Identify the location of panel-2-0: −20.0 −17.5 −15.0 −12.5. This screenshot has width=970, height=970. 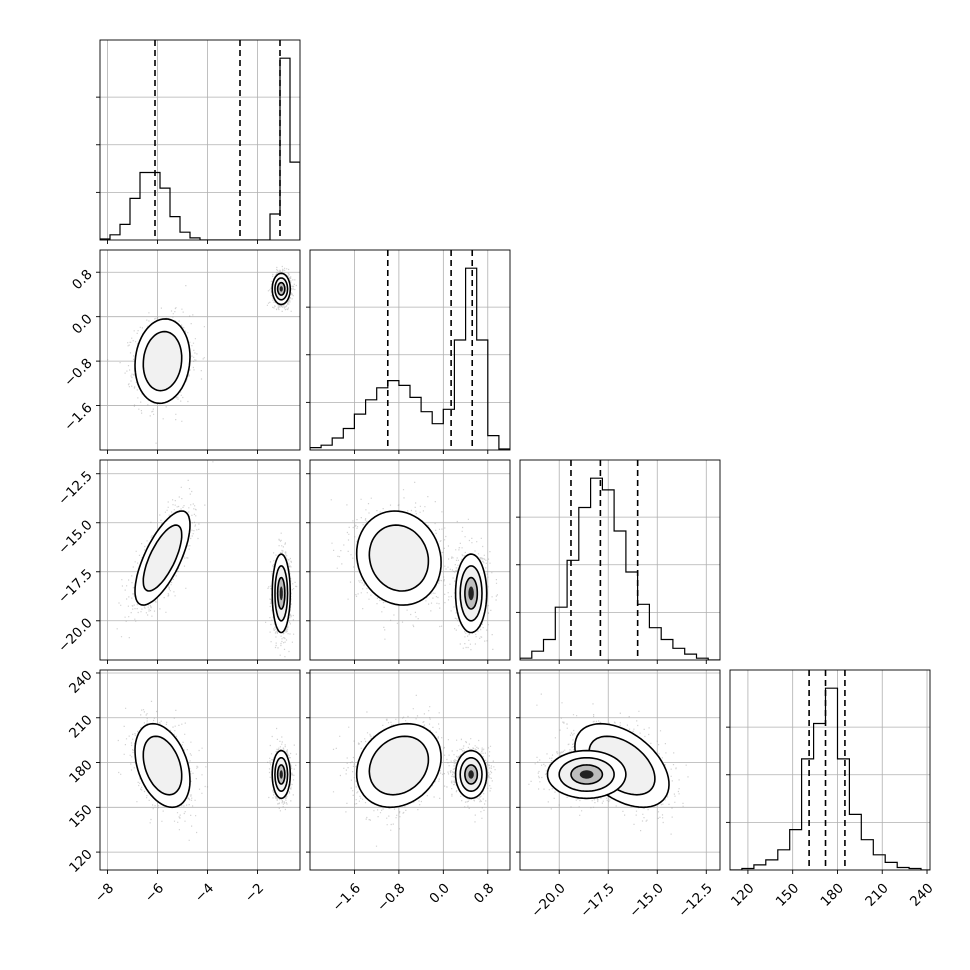
(178, 561).